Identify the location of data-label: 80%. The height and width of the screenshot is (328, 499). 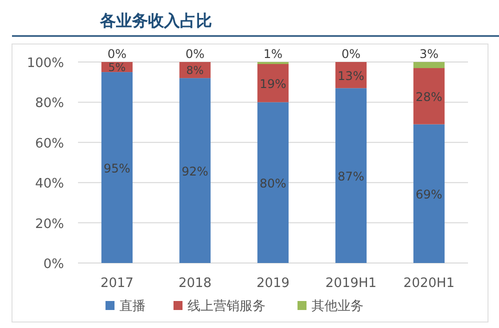
(273, 183).